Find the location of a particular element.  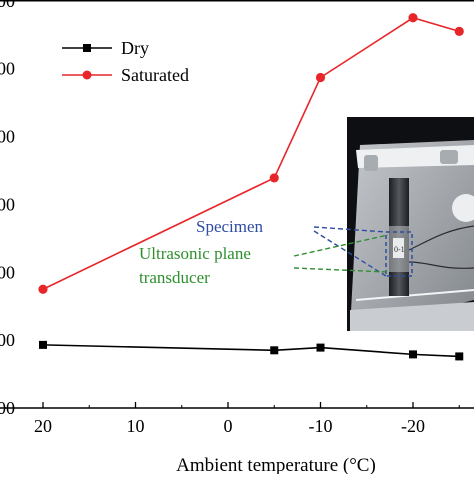

annotation-specimen: Specimen is located at coordinates (230, 226).